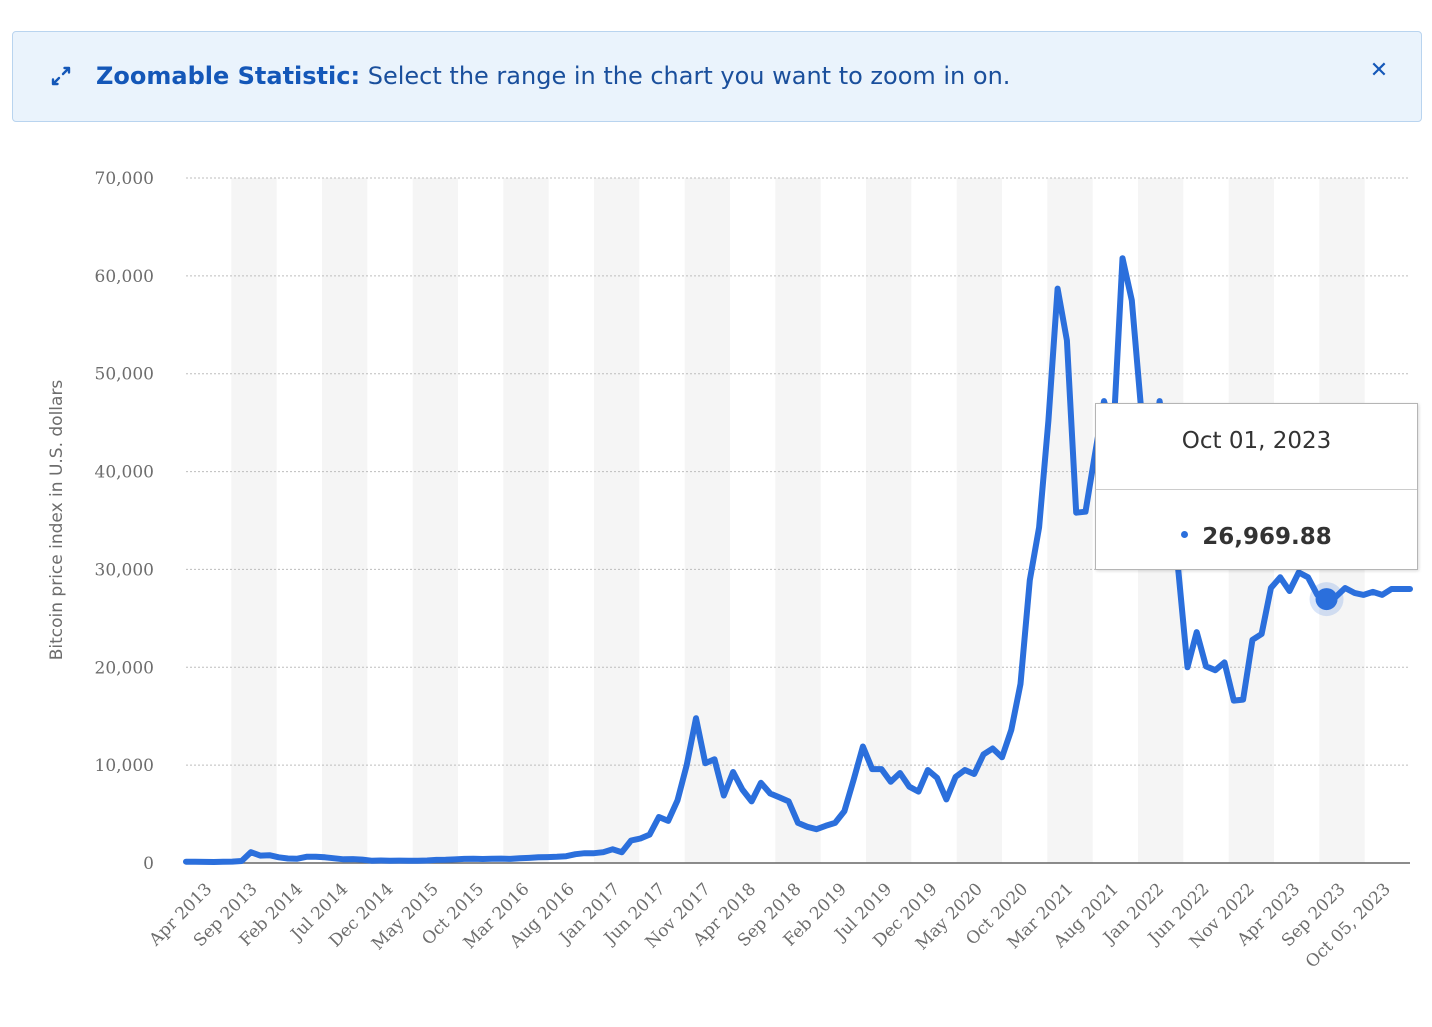 The image size is (1432, 1027). What do you see at coordinates (1267, 537) in the screenshot?
I see `tooltip-value: 26,969.88` at bounding box center [1267, 537].